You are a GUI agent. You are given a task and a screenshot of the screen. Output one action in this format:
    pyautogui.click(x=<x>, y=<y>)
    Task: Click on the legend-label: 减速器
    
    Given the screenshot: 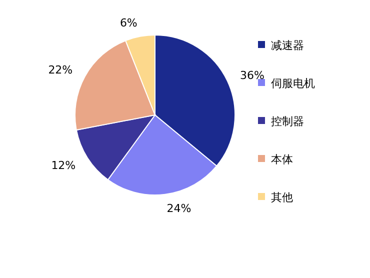 What is the action you would take?
    pyautogui.click(x=287, y=45)
    